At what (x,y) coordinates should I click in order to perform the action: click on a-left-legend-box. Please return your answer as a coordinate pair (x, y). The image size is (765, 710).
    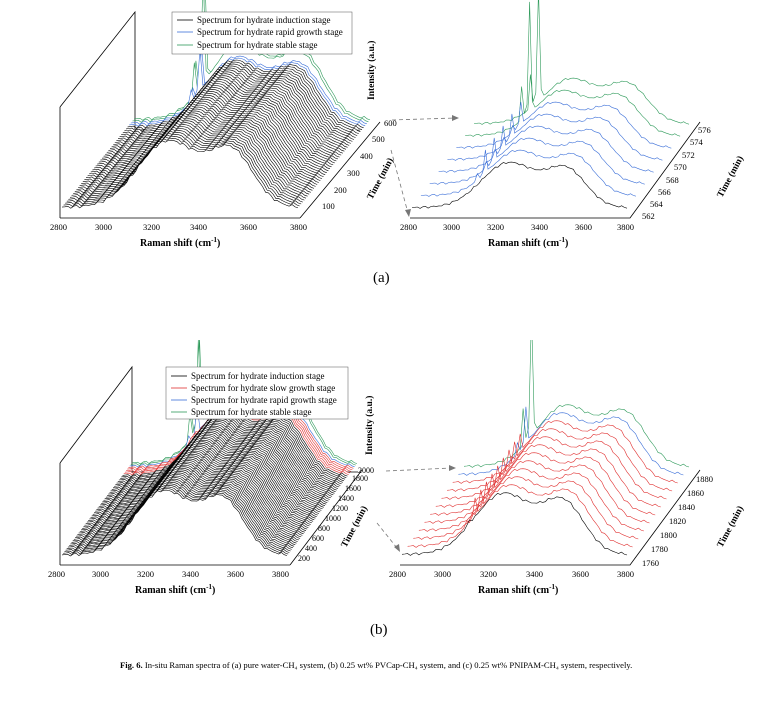
    Looking at the image, I should click on (262, 33).